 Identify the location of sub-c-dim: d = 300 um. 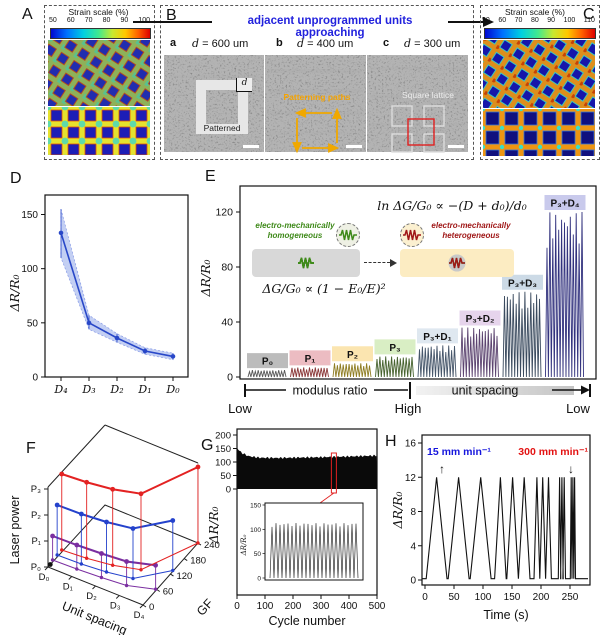
(432, 43).